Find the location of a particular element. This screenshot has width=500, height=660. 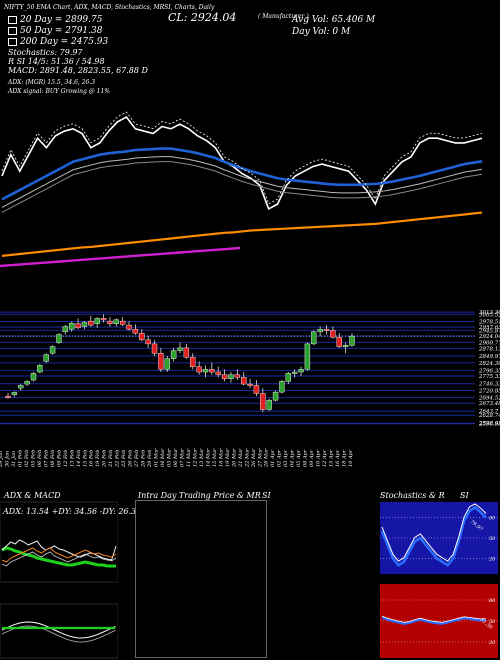

price-axis-label: 3005.52 is located at coordinates (489, 315).